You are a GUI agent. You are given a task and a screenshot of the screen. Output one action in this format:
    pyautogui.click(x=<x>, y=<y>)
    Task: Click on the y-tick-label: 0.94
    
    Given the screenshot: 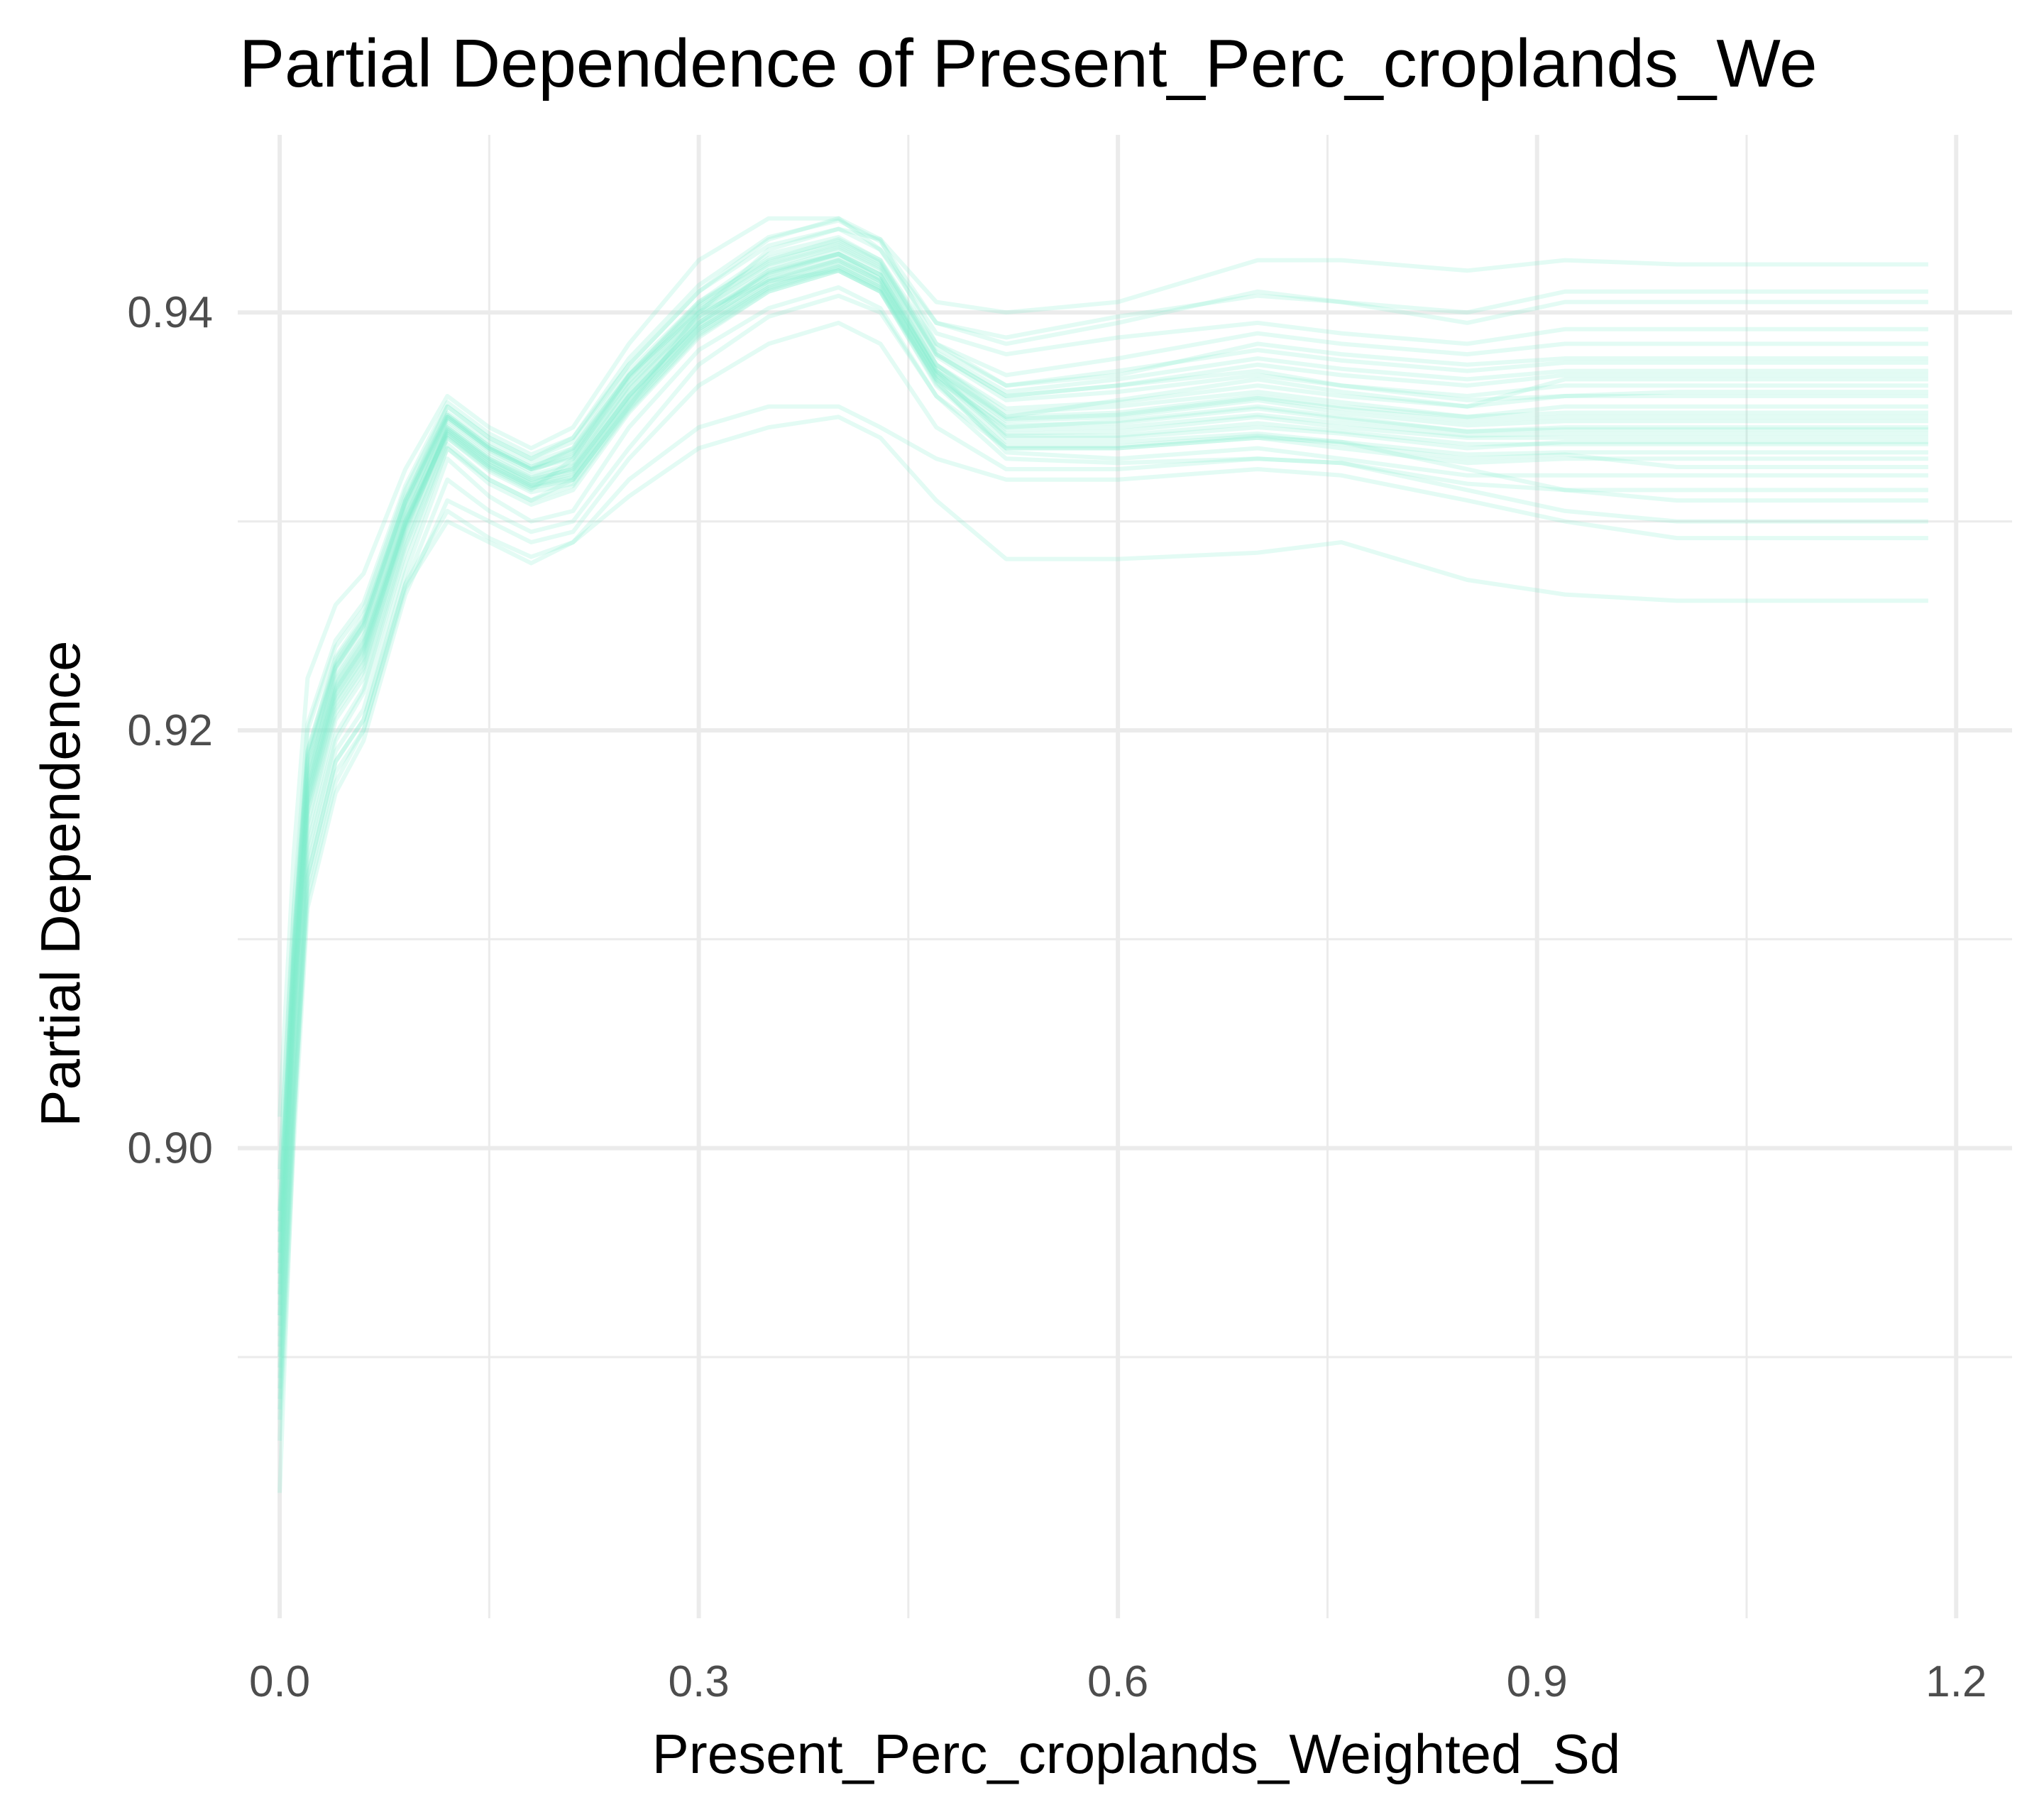 What is the action you would take?
    pyautogui.click(x=170, y=312)
    